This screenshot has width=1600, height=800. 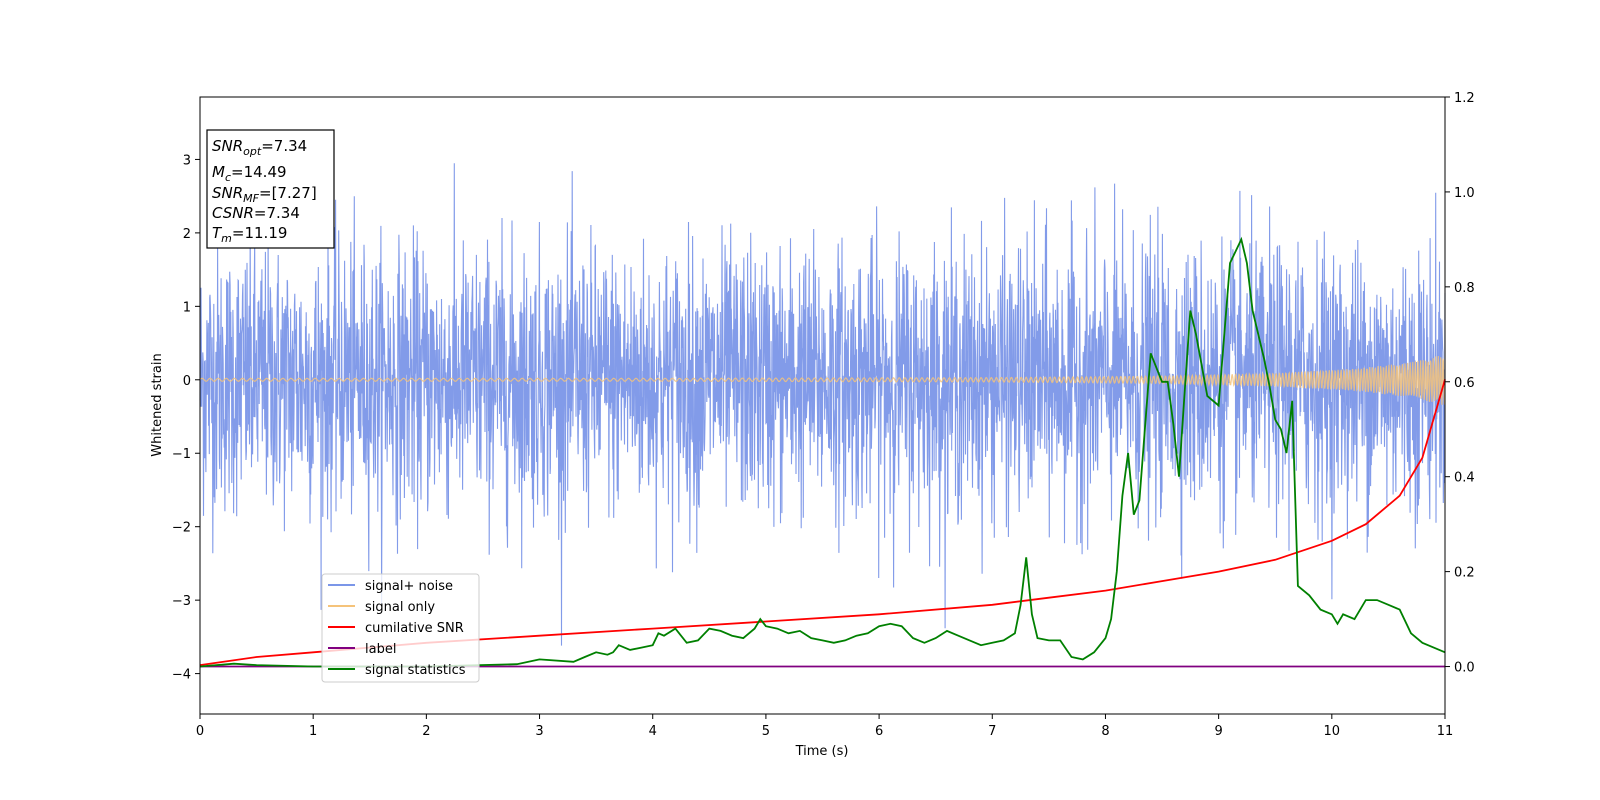 What do you see at coordinates (181, 454) in the screenshot?
I see `y-tick-label-4: −1` at bounding box center [181, 454].